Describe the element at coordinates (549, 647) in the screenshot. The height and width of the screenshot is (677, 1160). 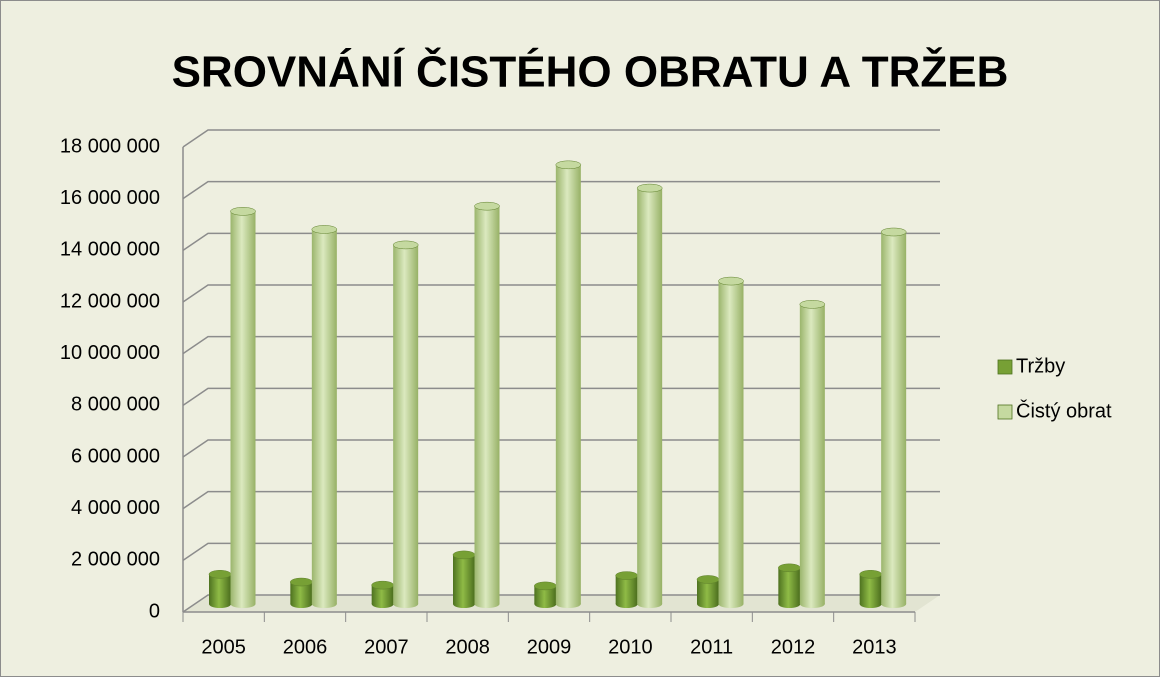
I see `x-tick-label: 2009` at that location.